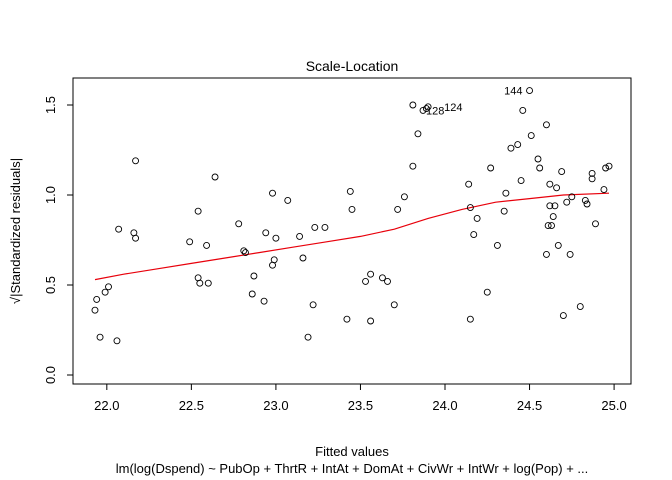 The width and height of the screenshot is (672, 480). I want to click on point-annotations: 144 128 124, so click(474, 102).